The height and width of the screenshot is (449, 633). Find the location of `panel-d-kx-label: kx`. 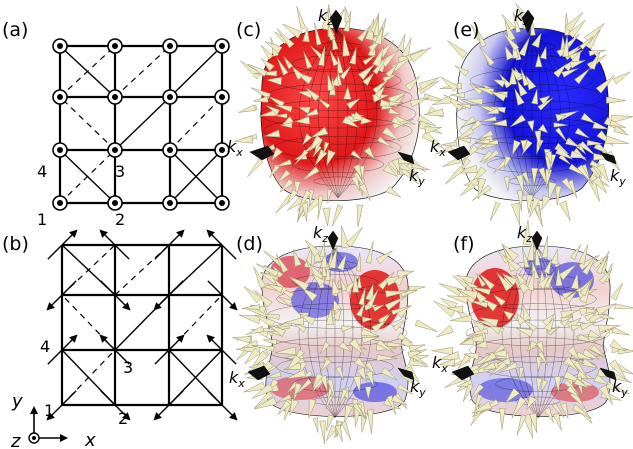

panel-d-kx-label: kx is located at coordinates (237, 379).